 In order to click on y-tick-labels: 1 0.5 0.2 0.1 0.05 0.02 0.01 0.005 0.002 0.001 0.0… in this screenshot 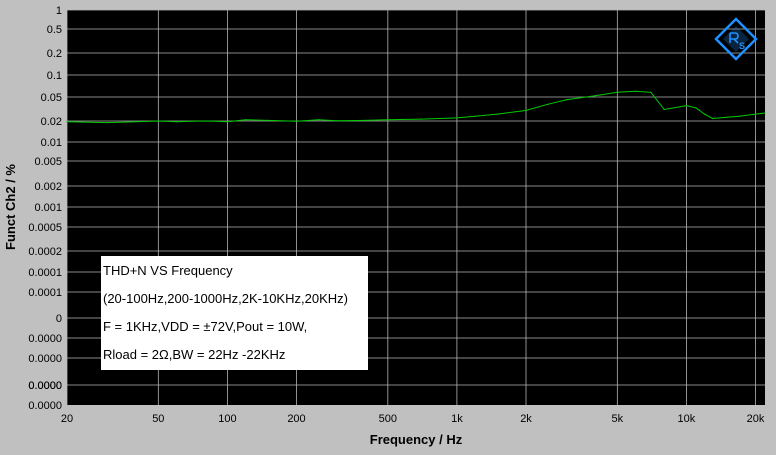, I will do `click(45, 208)`.